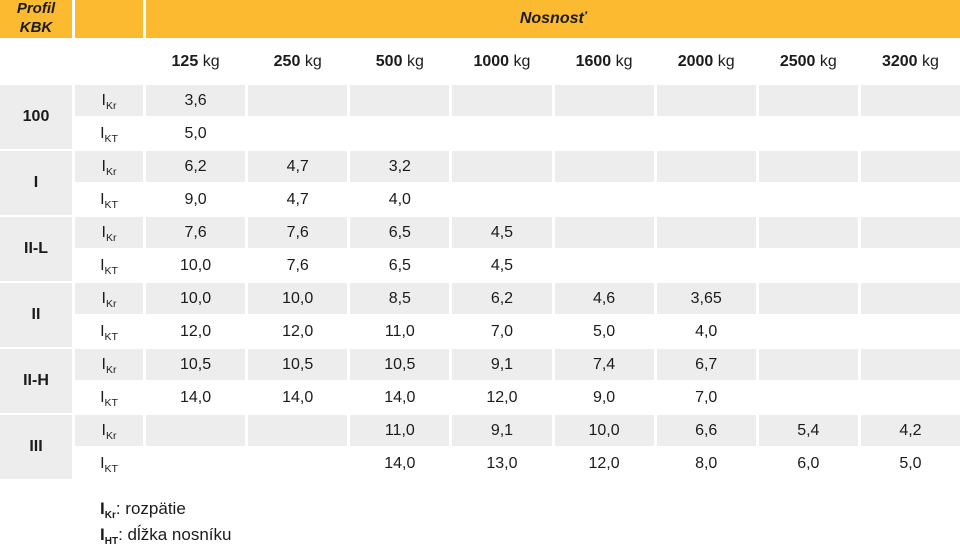  I want to click on beam-length-value-cell: 10,0, so click(196, 265).